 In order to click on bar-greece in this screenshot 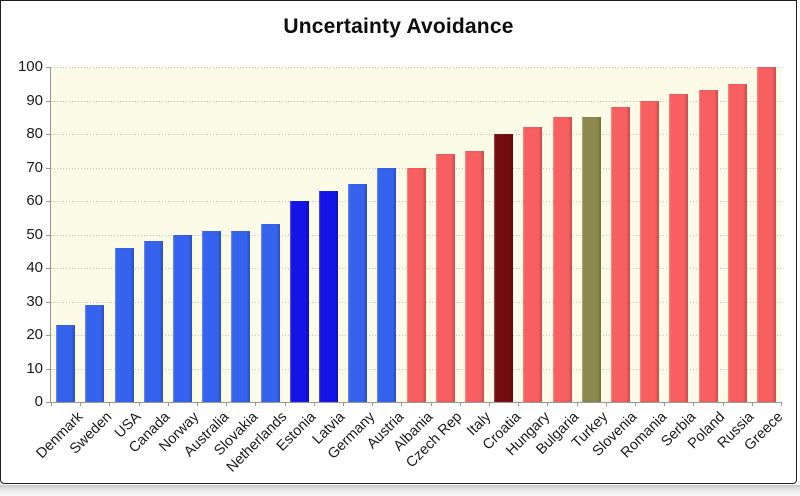, I will do `click(766, 234)`.